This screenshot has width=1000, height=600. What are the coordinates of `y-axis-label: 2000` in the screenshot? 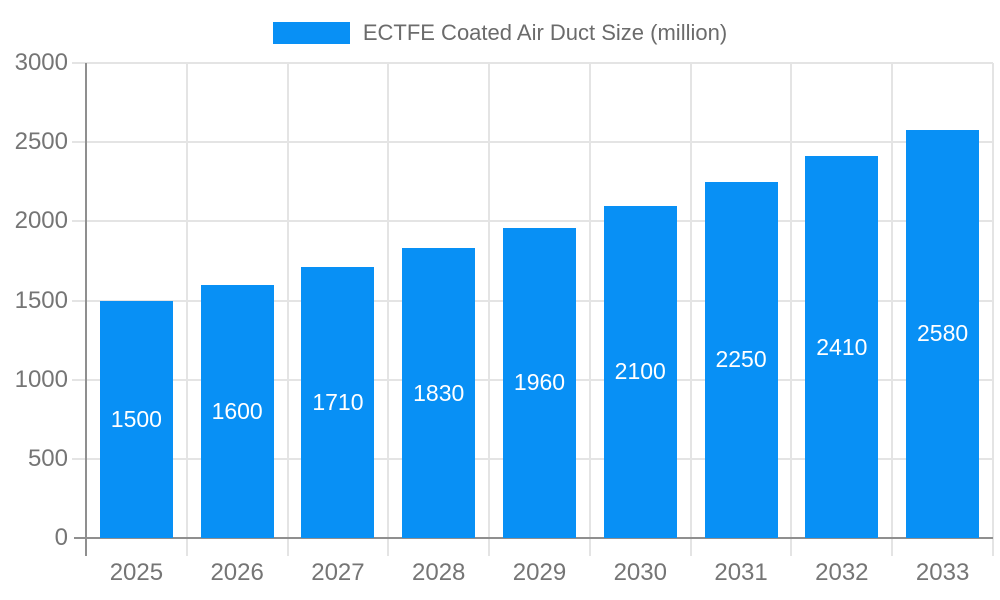 It's located at (41, 221).